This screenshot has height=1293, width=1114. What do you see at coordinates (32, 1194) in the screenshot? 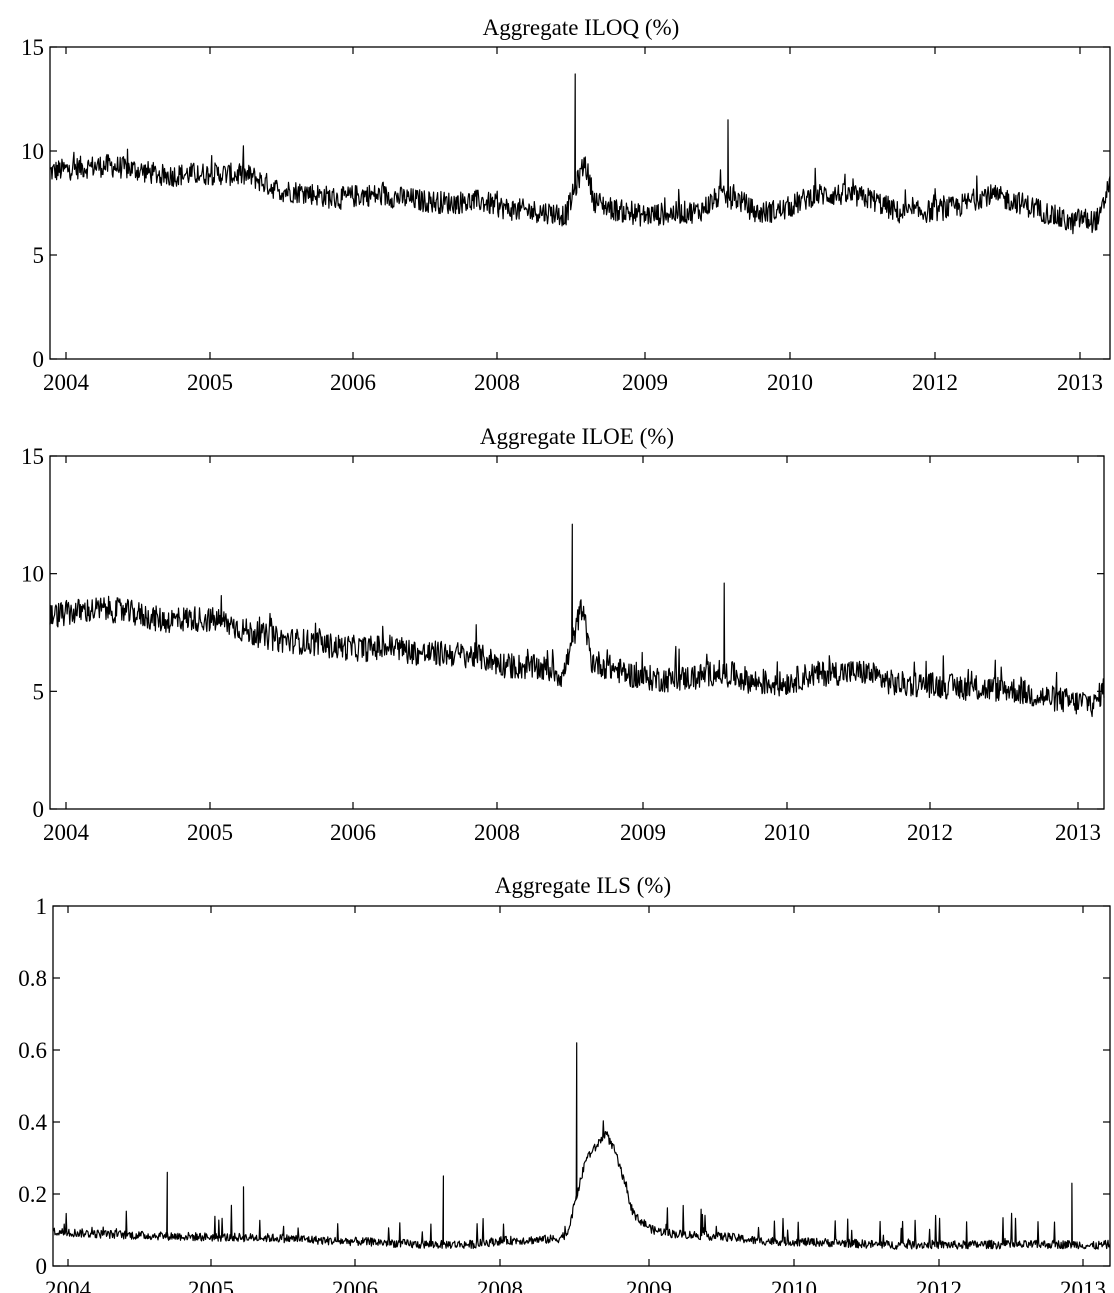
I see `y-tick-label: 0.2` at bounding box center [32, 1194].